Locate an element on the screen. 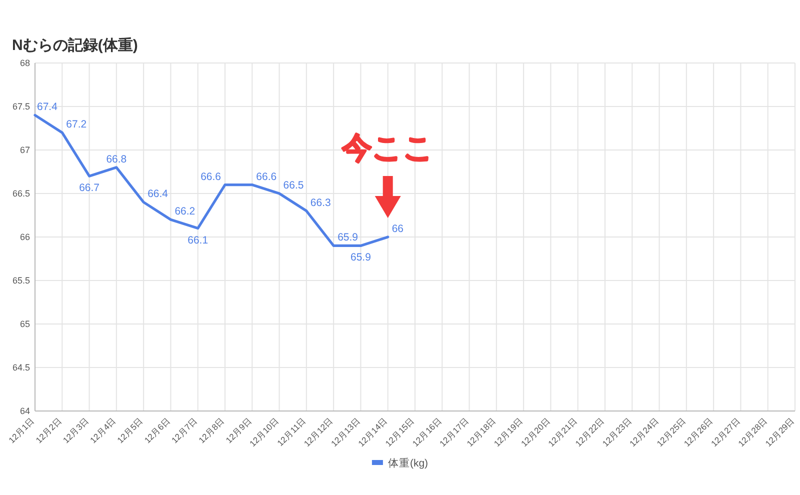 This screenshot has width=800, height=495. data-label: 67.4 is located at coordinates (47, 107).